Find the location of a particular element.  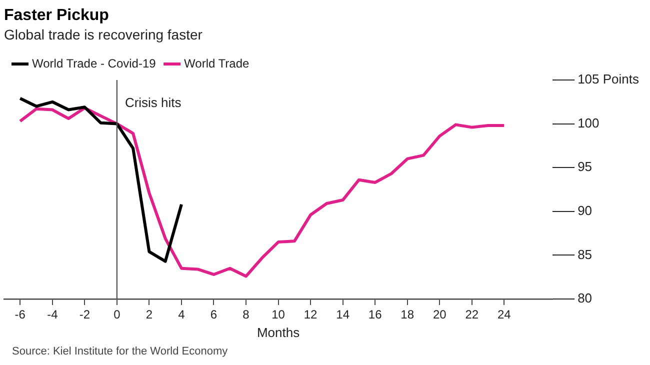

source-note: Source: Kiel Institute for the World Economy is located at coordinates (120, 352).